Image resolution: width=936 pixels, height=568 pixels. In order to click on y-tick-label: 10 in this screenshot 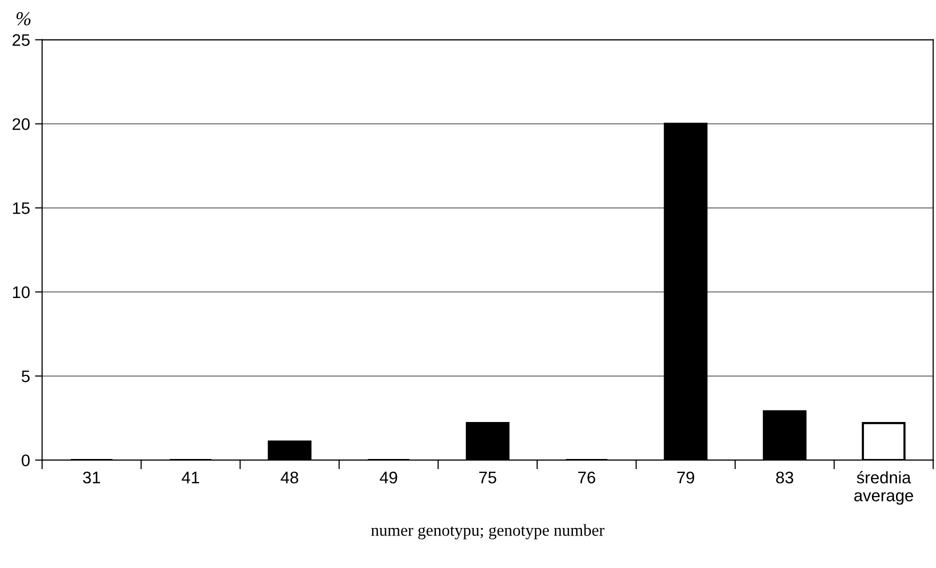, I will do `click(21, 292)`.